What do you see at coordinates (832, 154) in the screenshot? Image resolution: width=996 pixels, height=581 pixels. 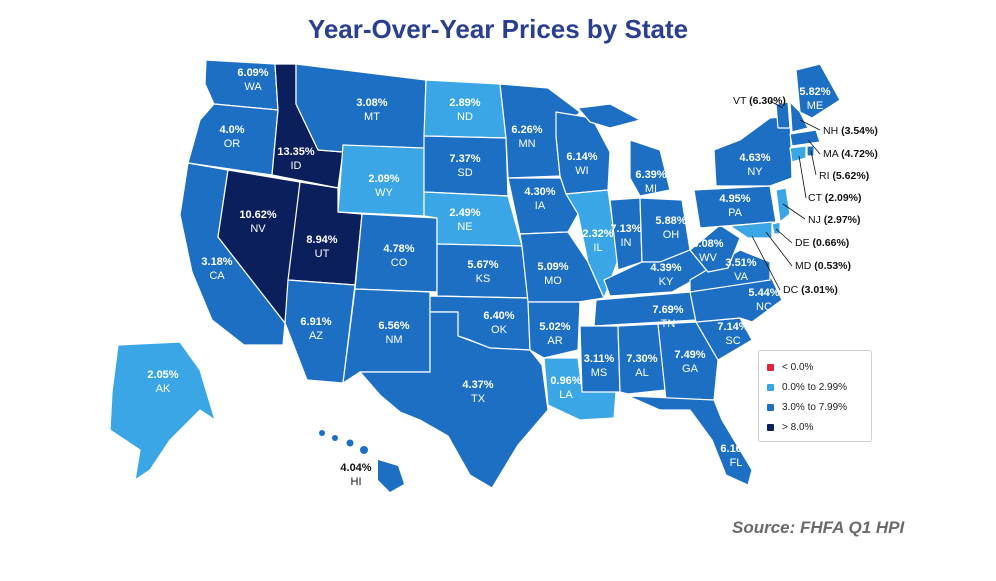 I see `callout-abbr: MA` at bounding box center [832, 154].